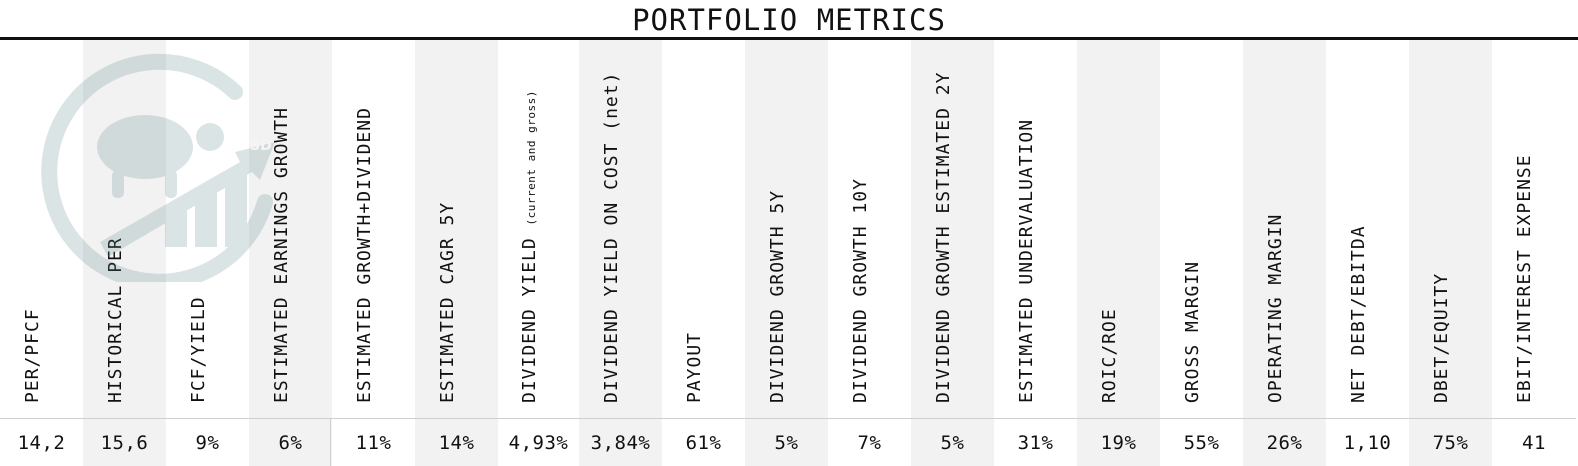  I want to click on metric-header: DIVIDEND GROWTH 5Y, so click(786, 229).